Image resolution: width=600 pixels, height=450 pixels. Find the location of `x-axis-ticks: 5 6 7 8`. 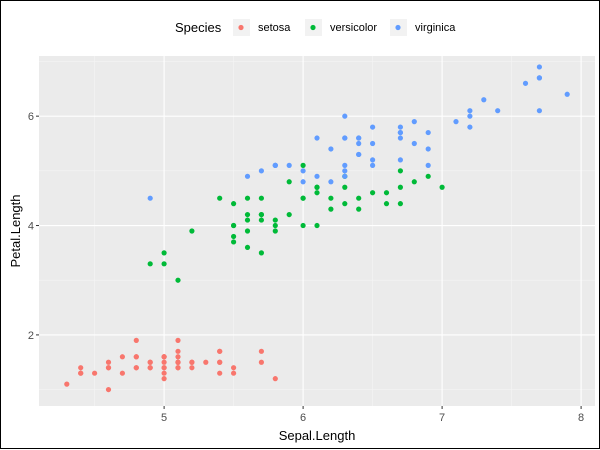

x-axis-ticks: 5 6 7 8 is located at coordinates (372, 415).